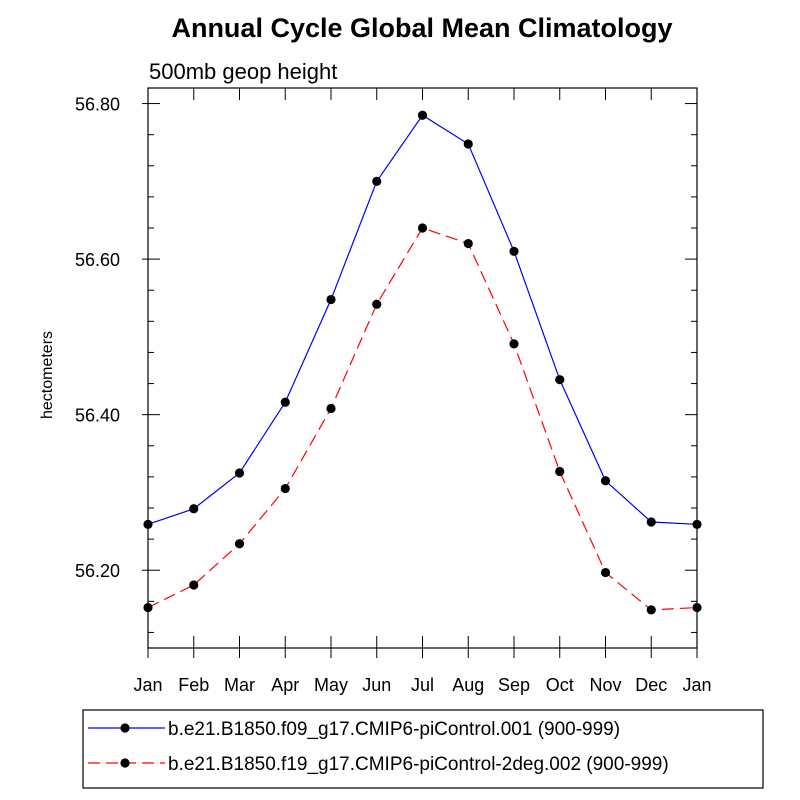  I want to click on chart-subtitle: 500mb geop height, so click(243, 71).